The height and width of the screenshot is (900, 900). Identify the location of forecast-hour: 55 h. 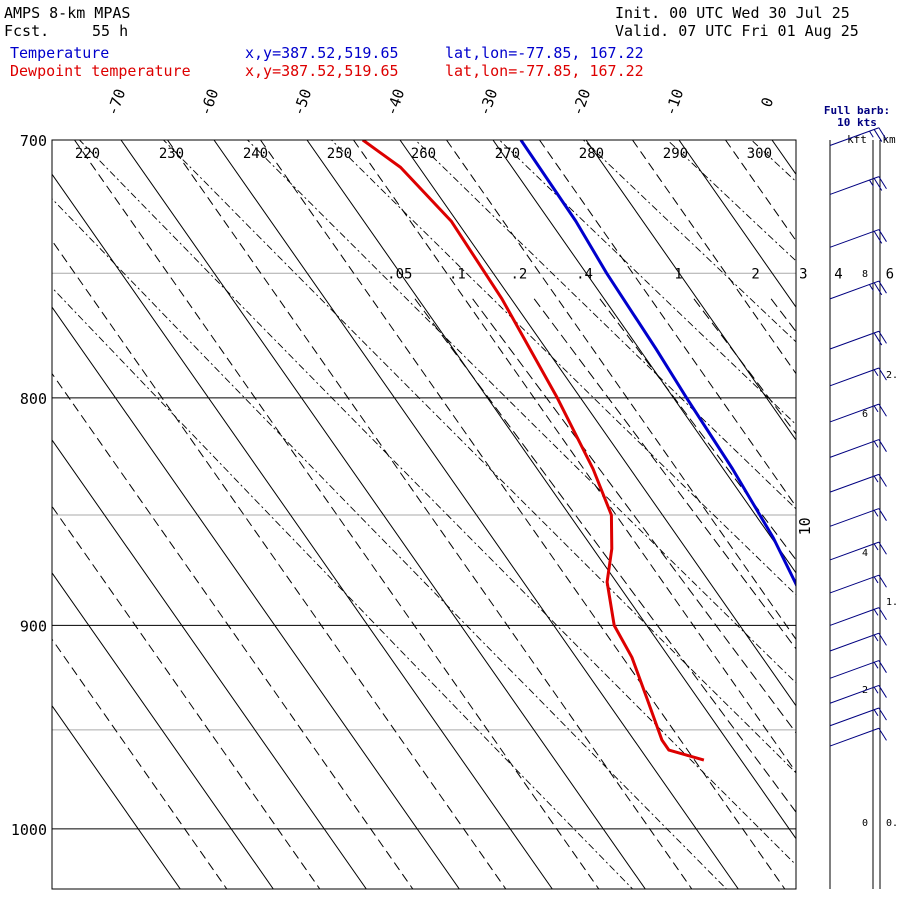
(110, 31).